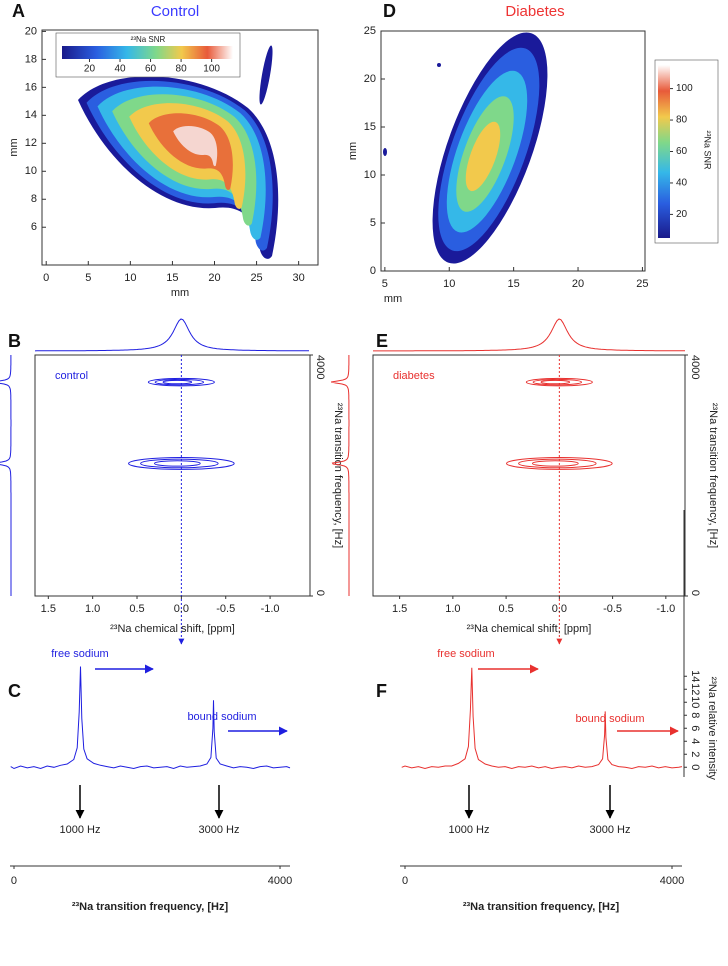  I want to click on y-tick-label: 4, so click(695, 741).